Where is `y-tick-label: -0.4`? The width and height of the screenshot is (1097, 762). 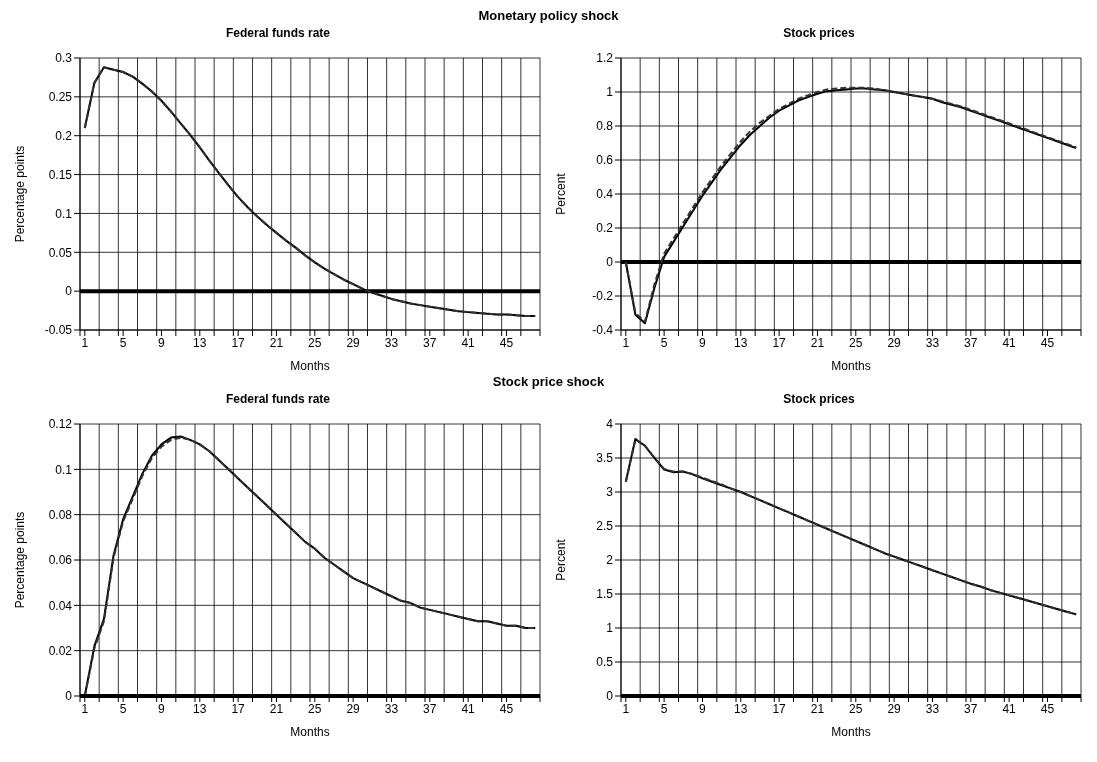
y-tick-label: -0.4 is located at coordinates (603, 330).